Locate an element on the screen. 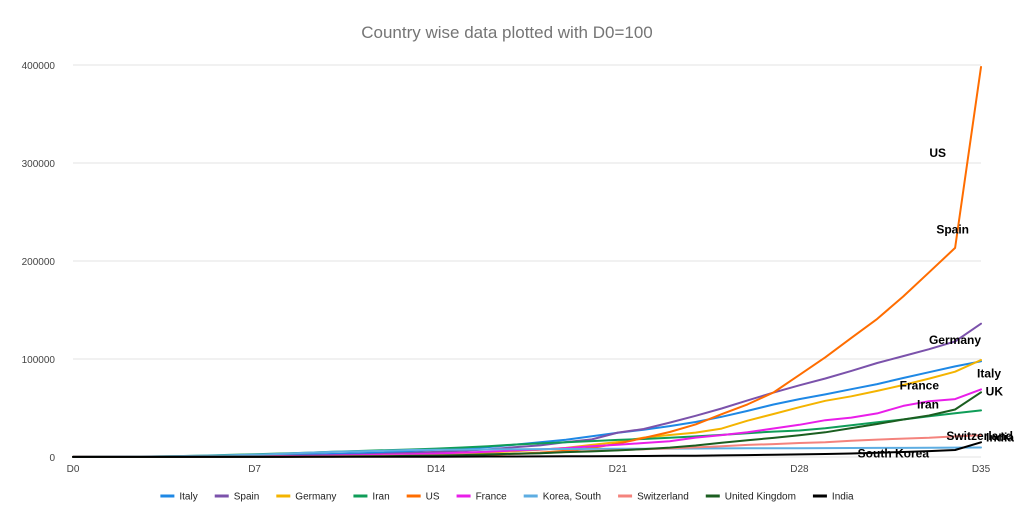  legend-item-india: India is located at coordinates (833, 497).